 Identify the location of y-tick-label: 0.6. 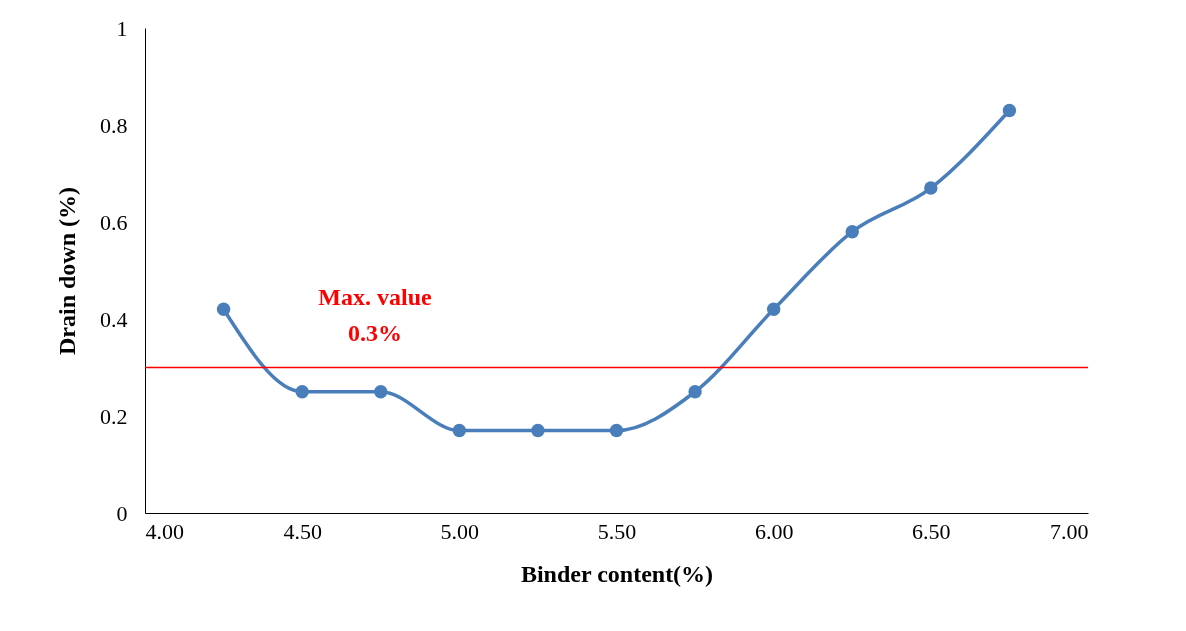
(114, 222).